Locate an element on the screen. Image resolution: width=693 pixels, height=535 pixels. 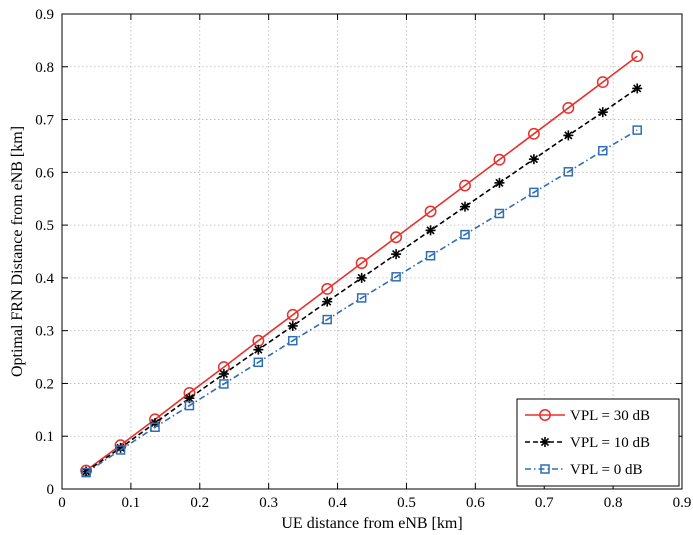
y-tick-label: 0.6 is located at coordinates (44, 173).